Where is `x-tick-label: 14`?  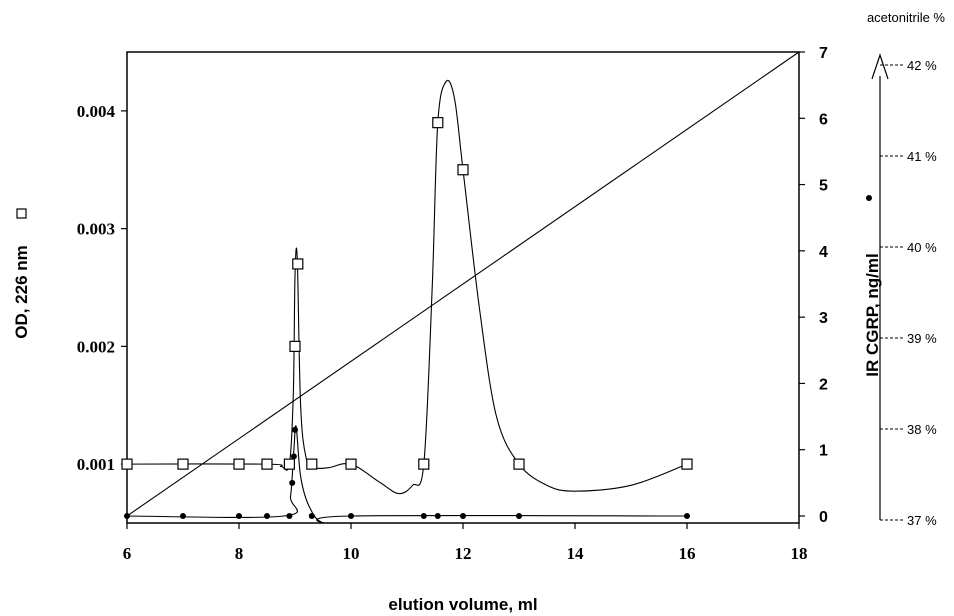
x-tick-label: 14 is located at coordinates (576, 553).